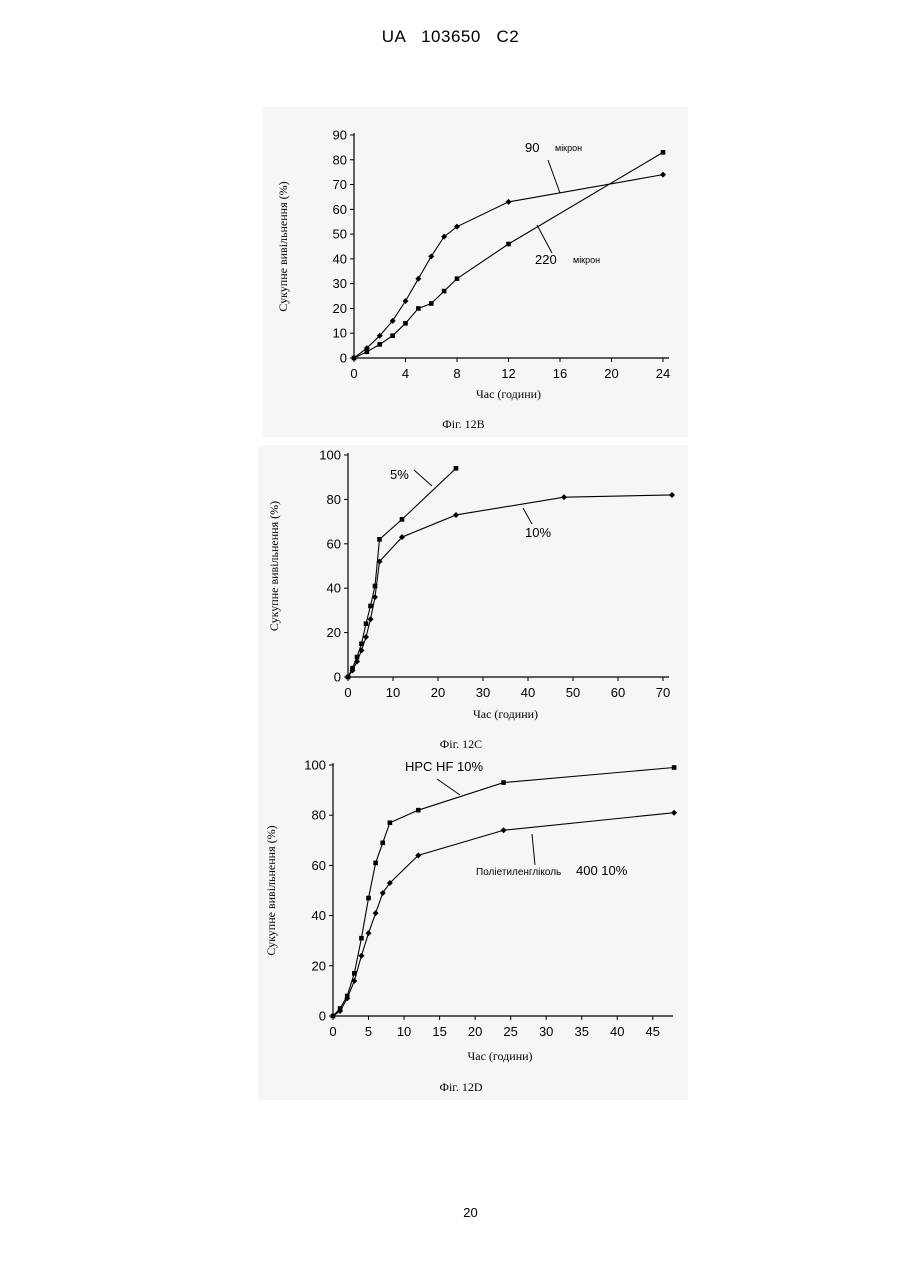 This screenshot has height=1273, width=901. What do you see at coordinates (456, 373) in the screenshot?
I see `x-tick-label: 8` at bounding box center [456, 373].